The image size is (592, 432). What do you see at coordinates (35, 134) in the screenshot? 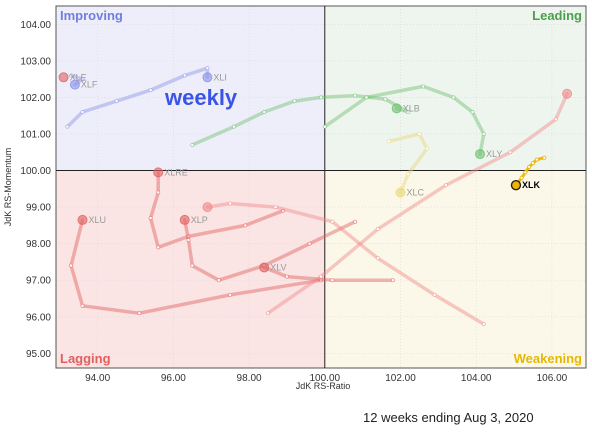
I see `y-tick-label: 101.00` at bounding box center [35, 134].